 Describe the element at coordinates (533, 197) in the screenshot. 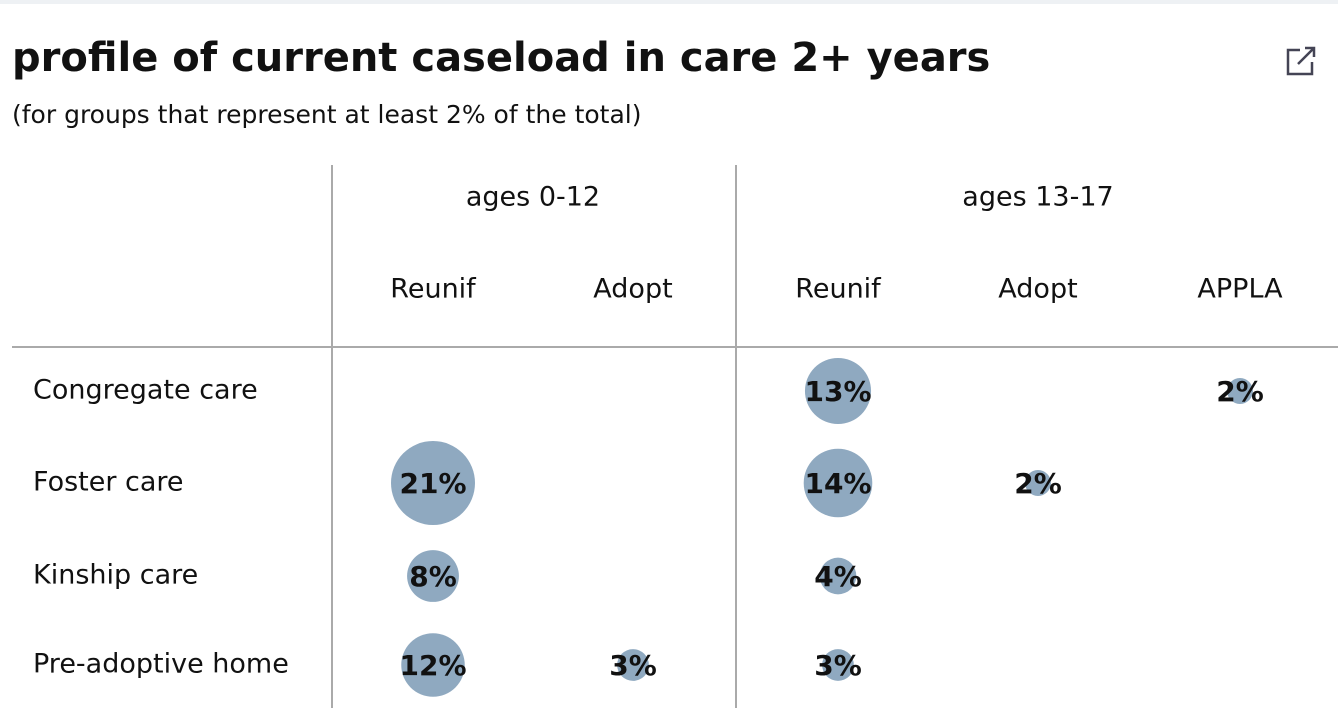

I see `column-group-header: ages 0-12` at that location.